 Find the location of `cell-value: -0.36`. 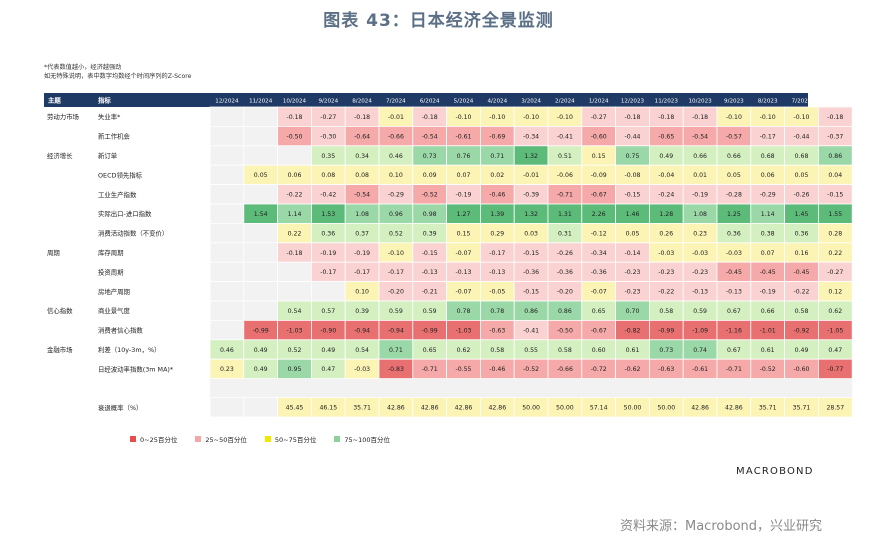

cell-value: -0.36 is located at coordinates (531, 272).